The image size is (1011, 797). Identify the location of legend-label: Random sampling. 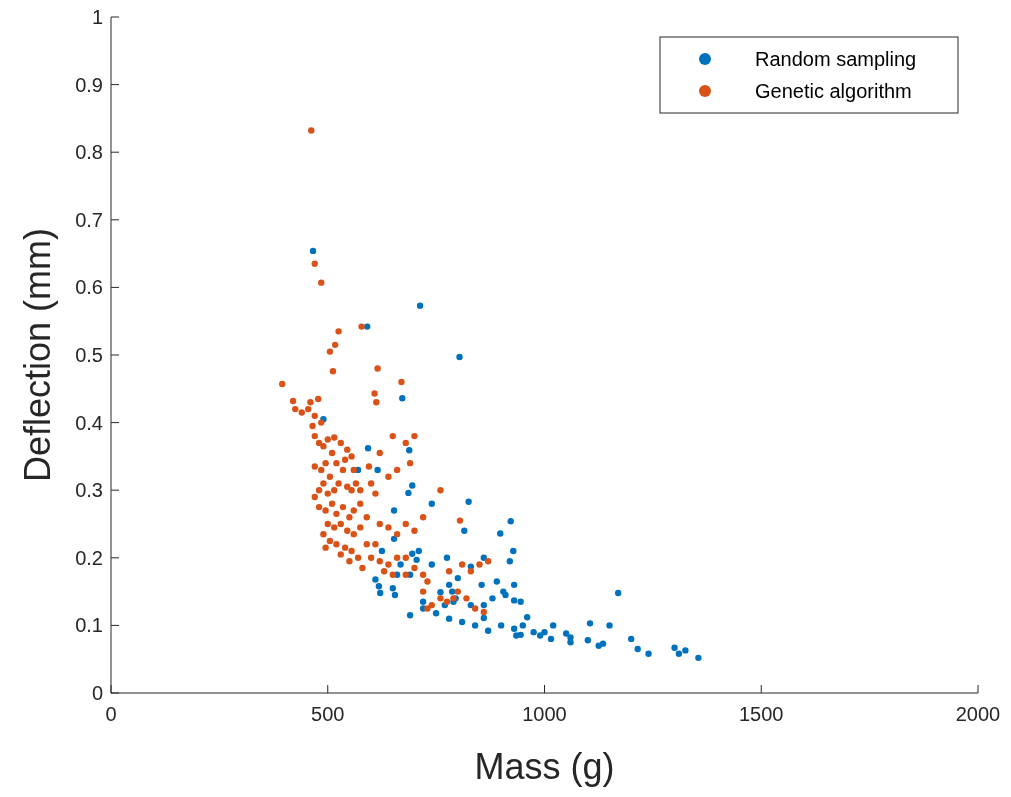
(836, 59).